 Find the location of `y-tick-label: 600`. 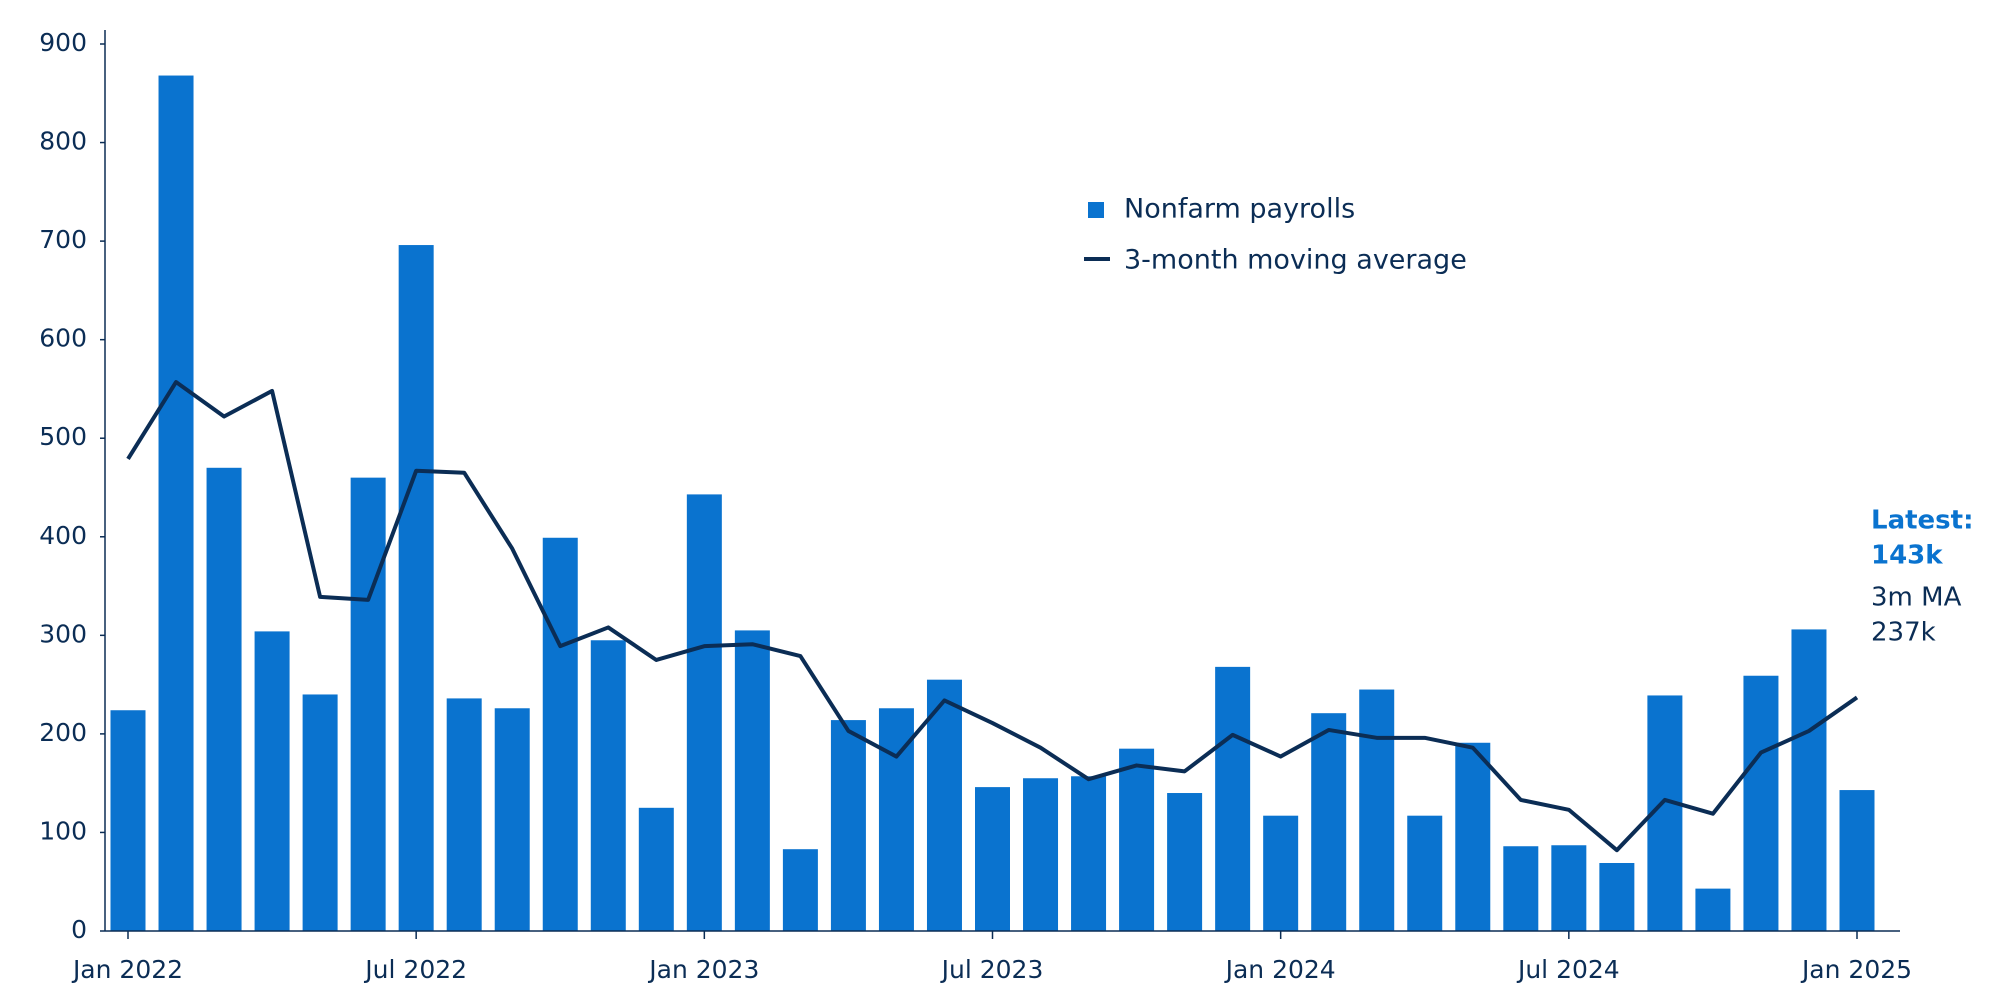

y-tick-label: 600 is located at coordinates (63, 338).